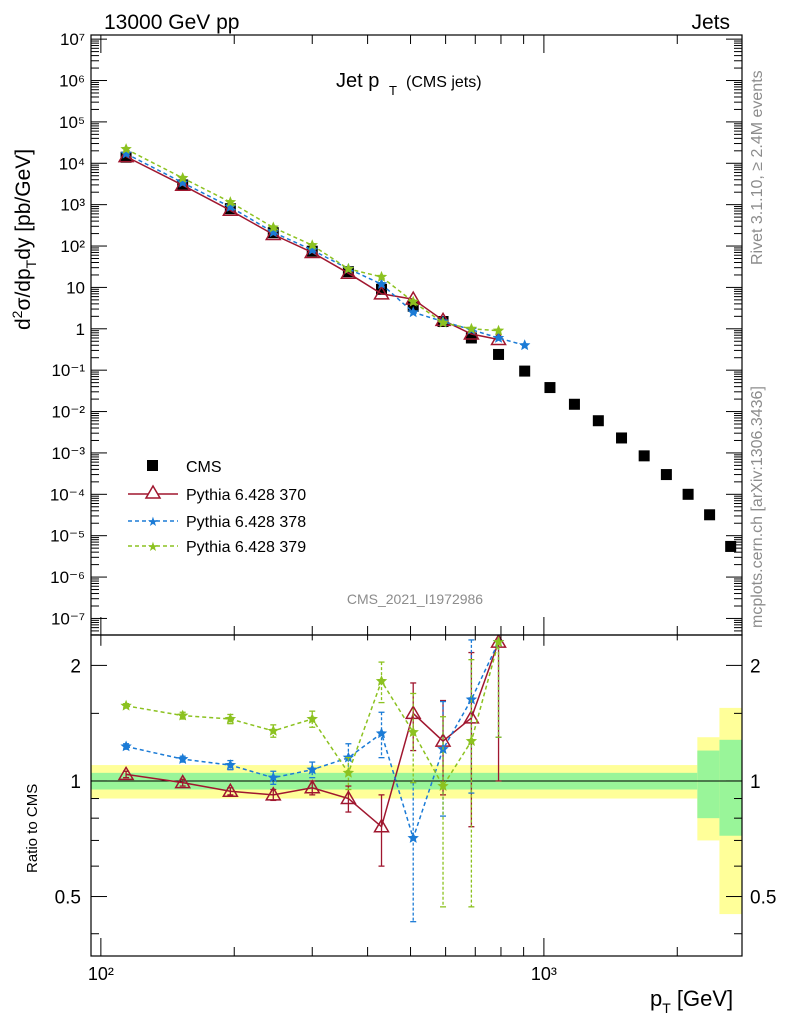 This screenshot has width=786, height=1024. Describe the element at coordinates (72, 81) in the screenshot. I see `upper-y-tick-label: 10⁶` at that location.